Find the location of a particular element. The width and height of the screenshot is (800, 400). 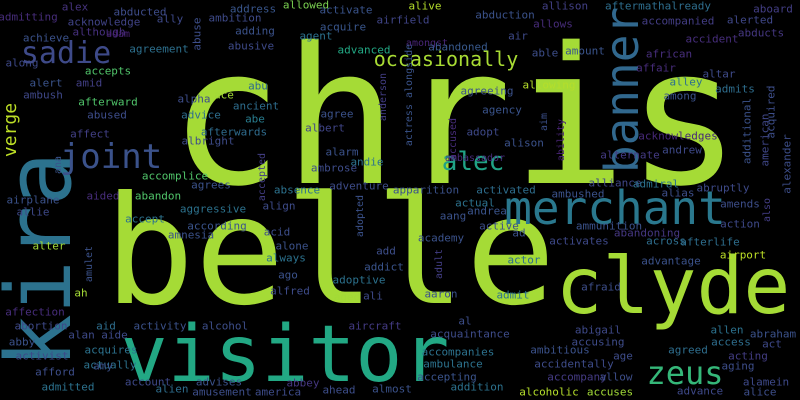

word: abuse is located at coordinates (197, 34).